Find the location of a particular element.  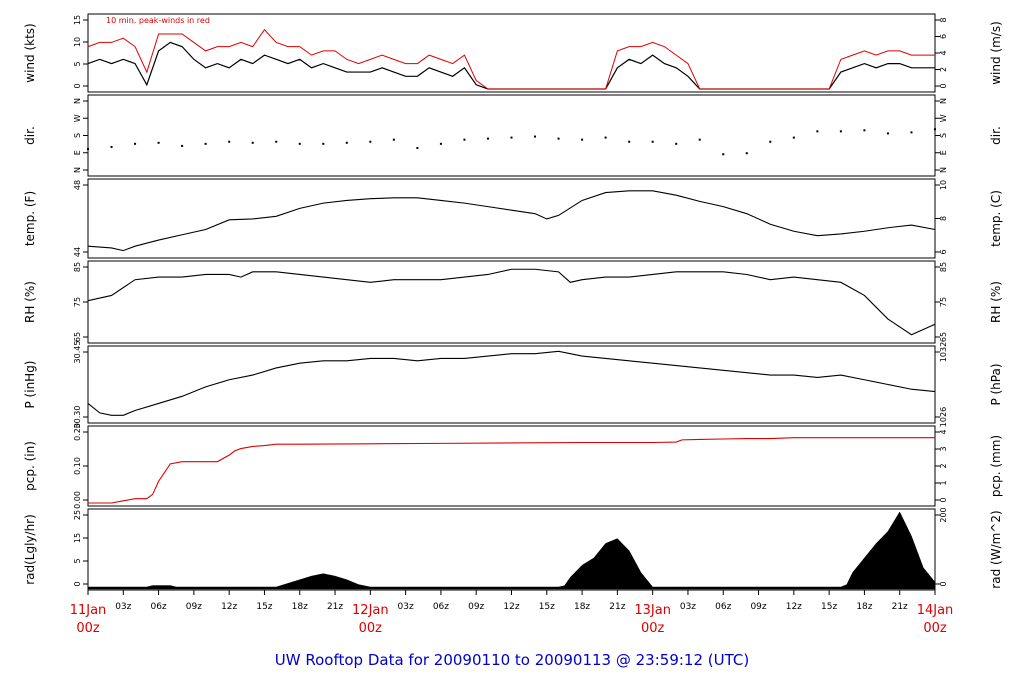

dir-tick-label-l: S is located at coordinates (77, 135).